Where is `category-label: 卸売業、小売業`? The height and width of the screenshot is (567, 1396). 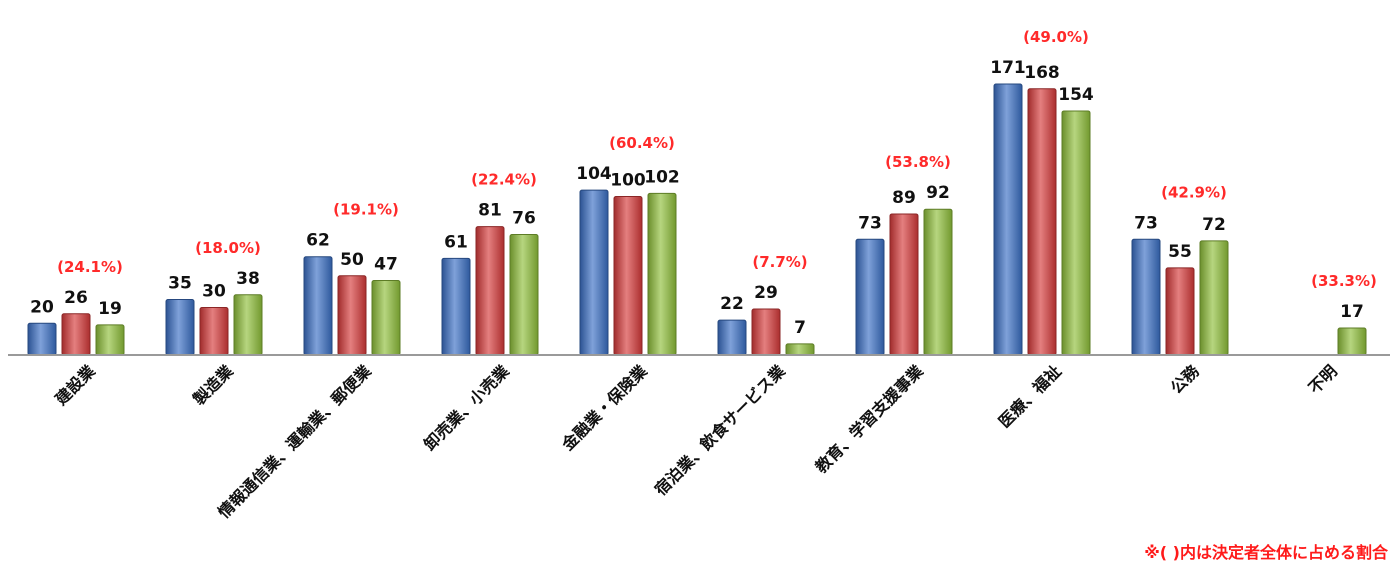 category-label: 卸売業、小売業 is located at coordinates (466, 407).